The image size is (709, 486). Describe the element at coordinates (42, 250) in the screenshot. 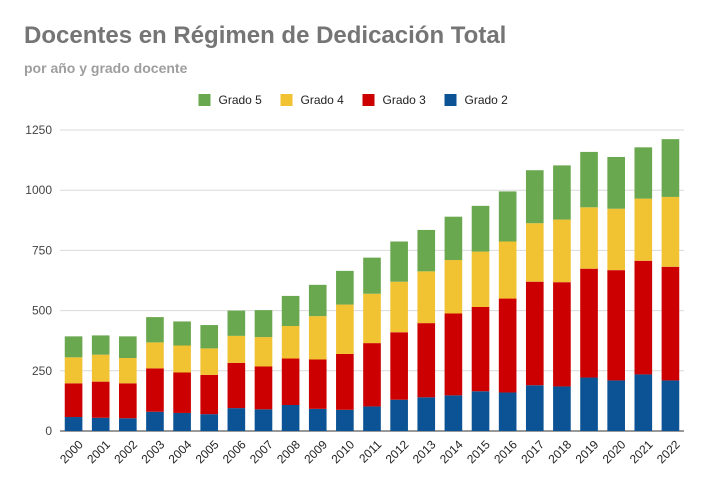

I see `y-tick-label: 750` at that location.